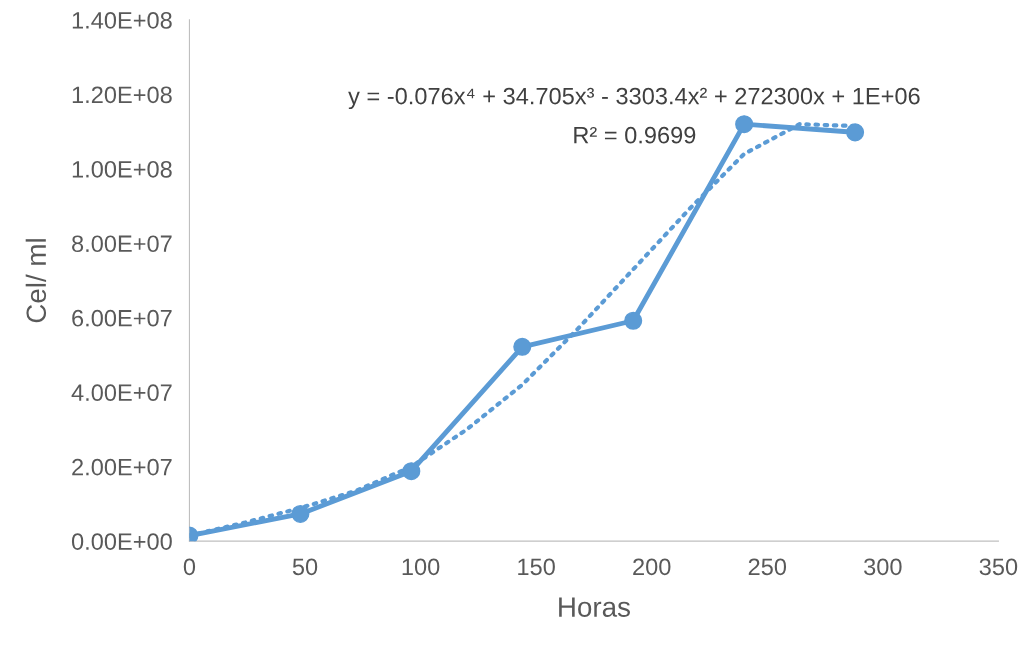  Describe the element at coordinates (883, 567) in the screenshot. I see `x-tick-label: 300` at that location.